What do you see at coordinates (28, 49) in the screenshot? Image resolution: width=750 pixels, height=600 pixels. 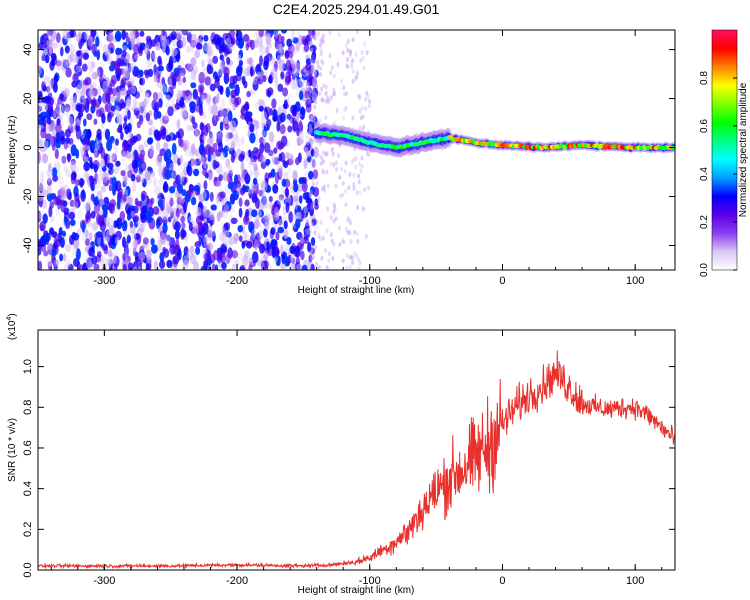 I see `heatmap-y-tick-label: 40` at bounding box center [28, 49].